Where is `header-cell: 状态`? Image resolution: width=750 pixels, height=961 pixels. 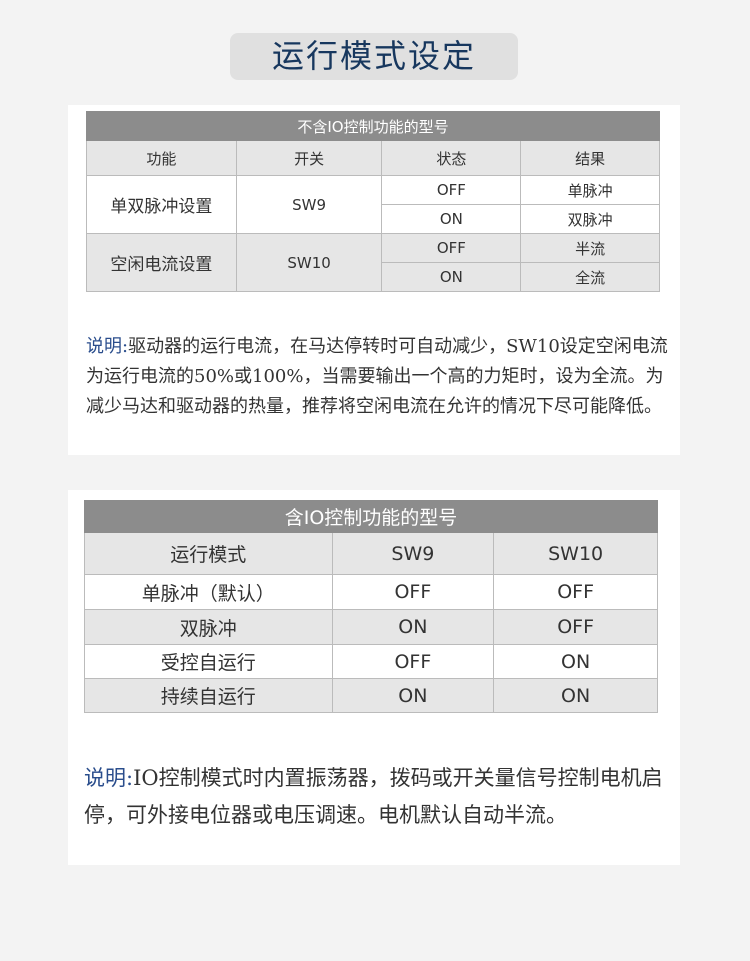
header-cell: 状态 is located at coordinates (451, 158).